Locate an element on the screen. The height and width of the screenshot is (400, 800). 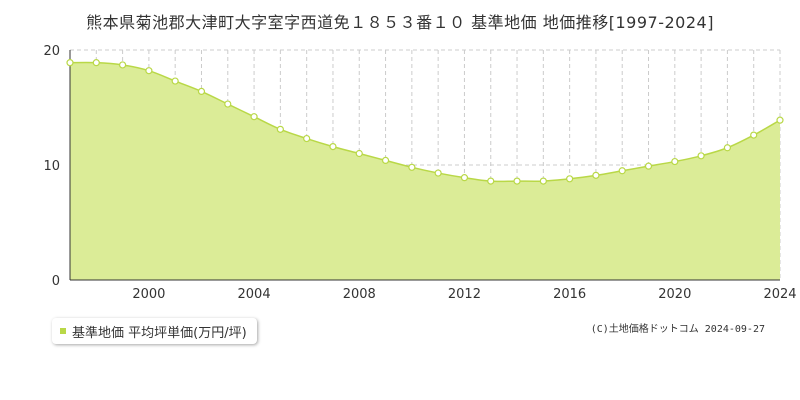
x-tick-label: 2004 is located at coordinates (254, 294).